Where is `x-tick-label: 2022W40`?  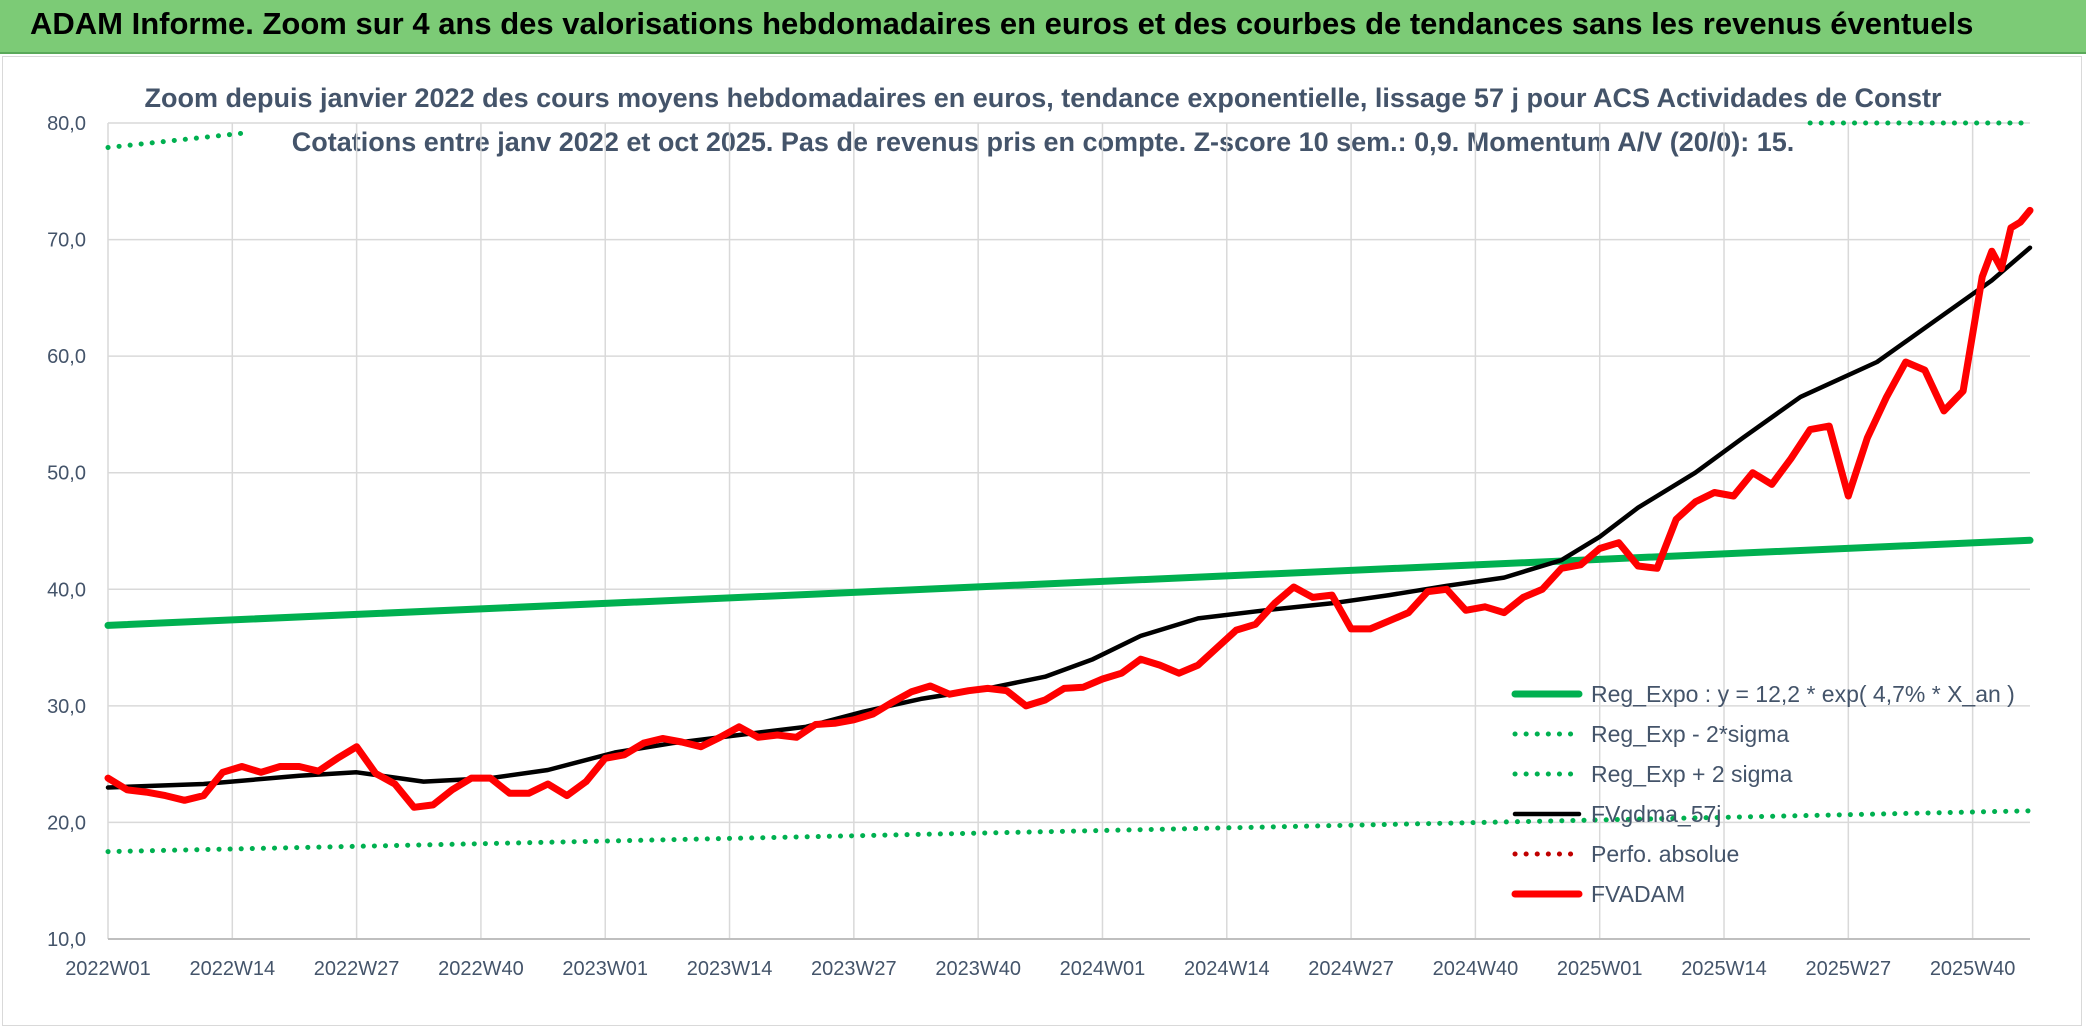 x-tick-label: 2022W40 is located at coordinates (481, 969).